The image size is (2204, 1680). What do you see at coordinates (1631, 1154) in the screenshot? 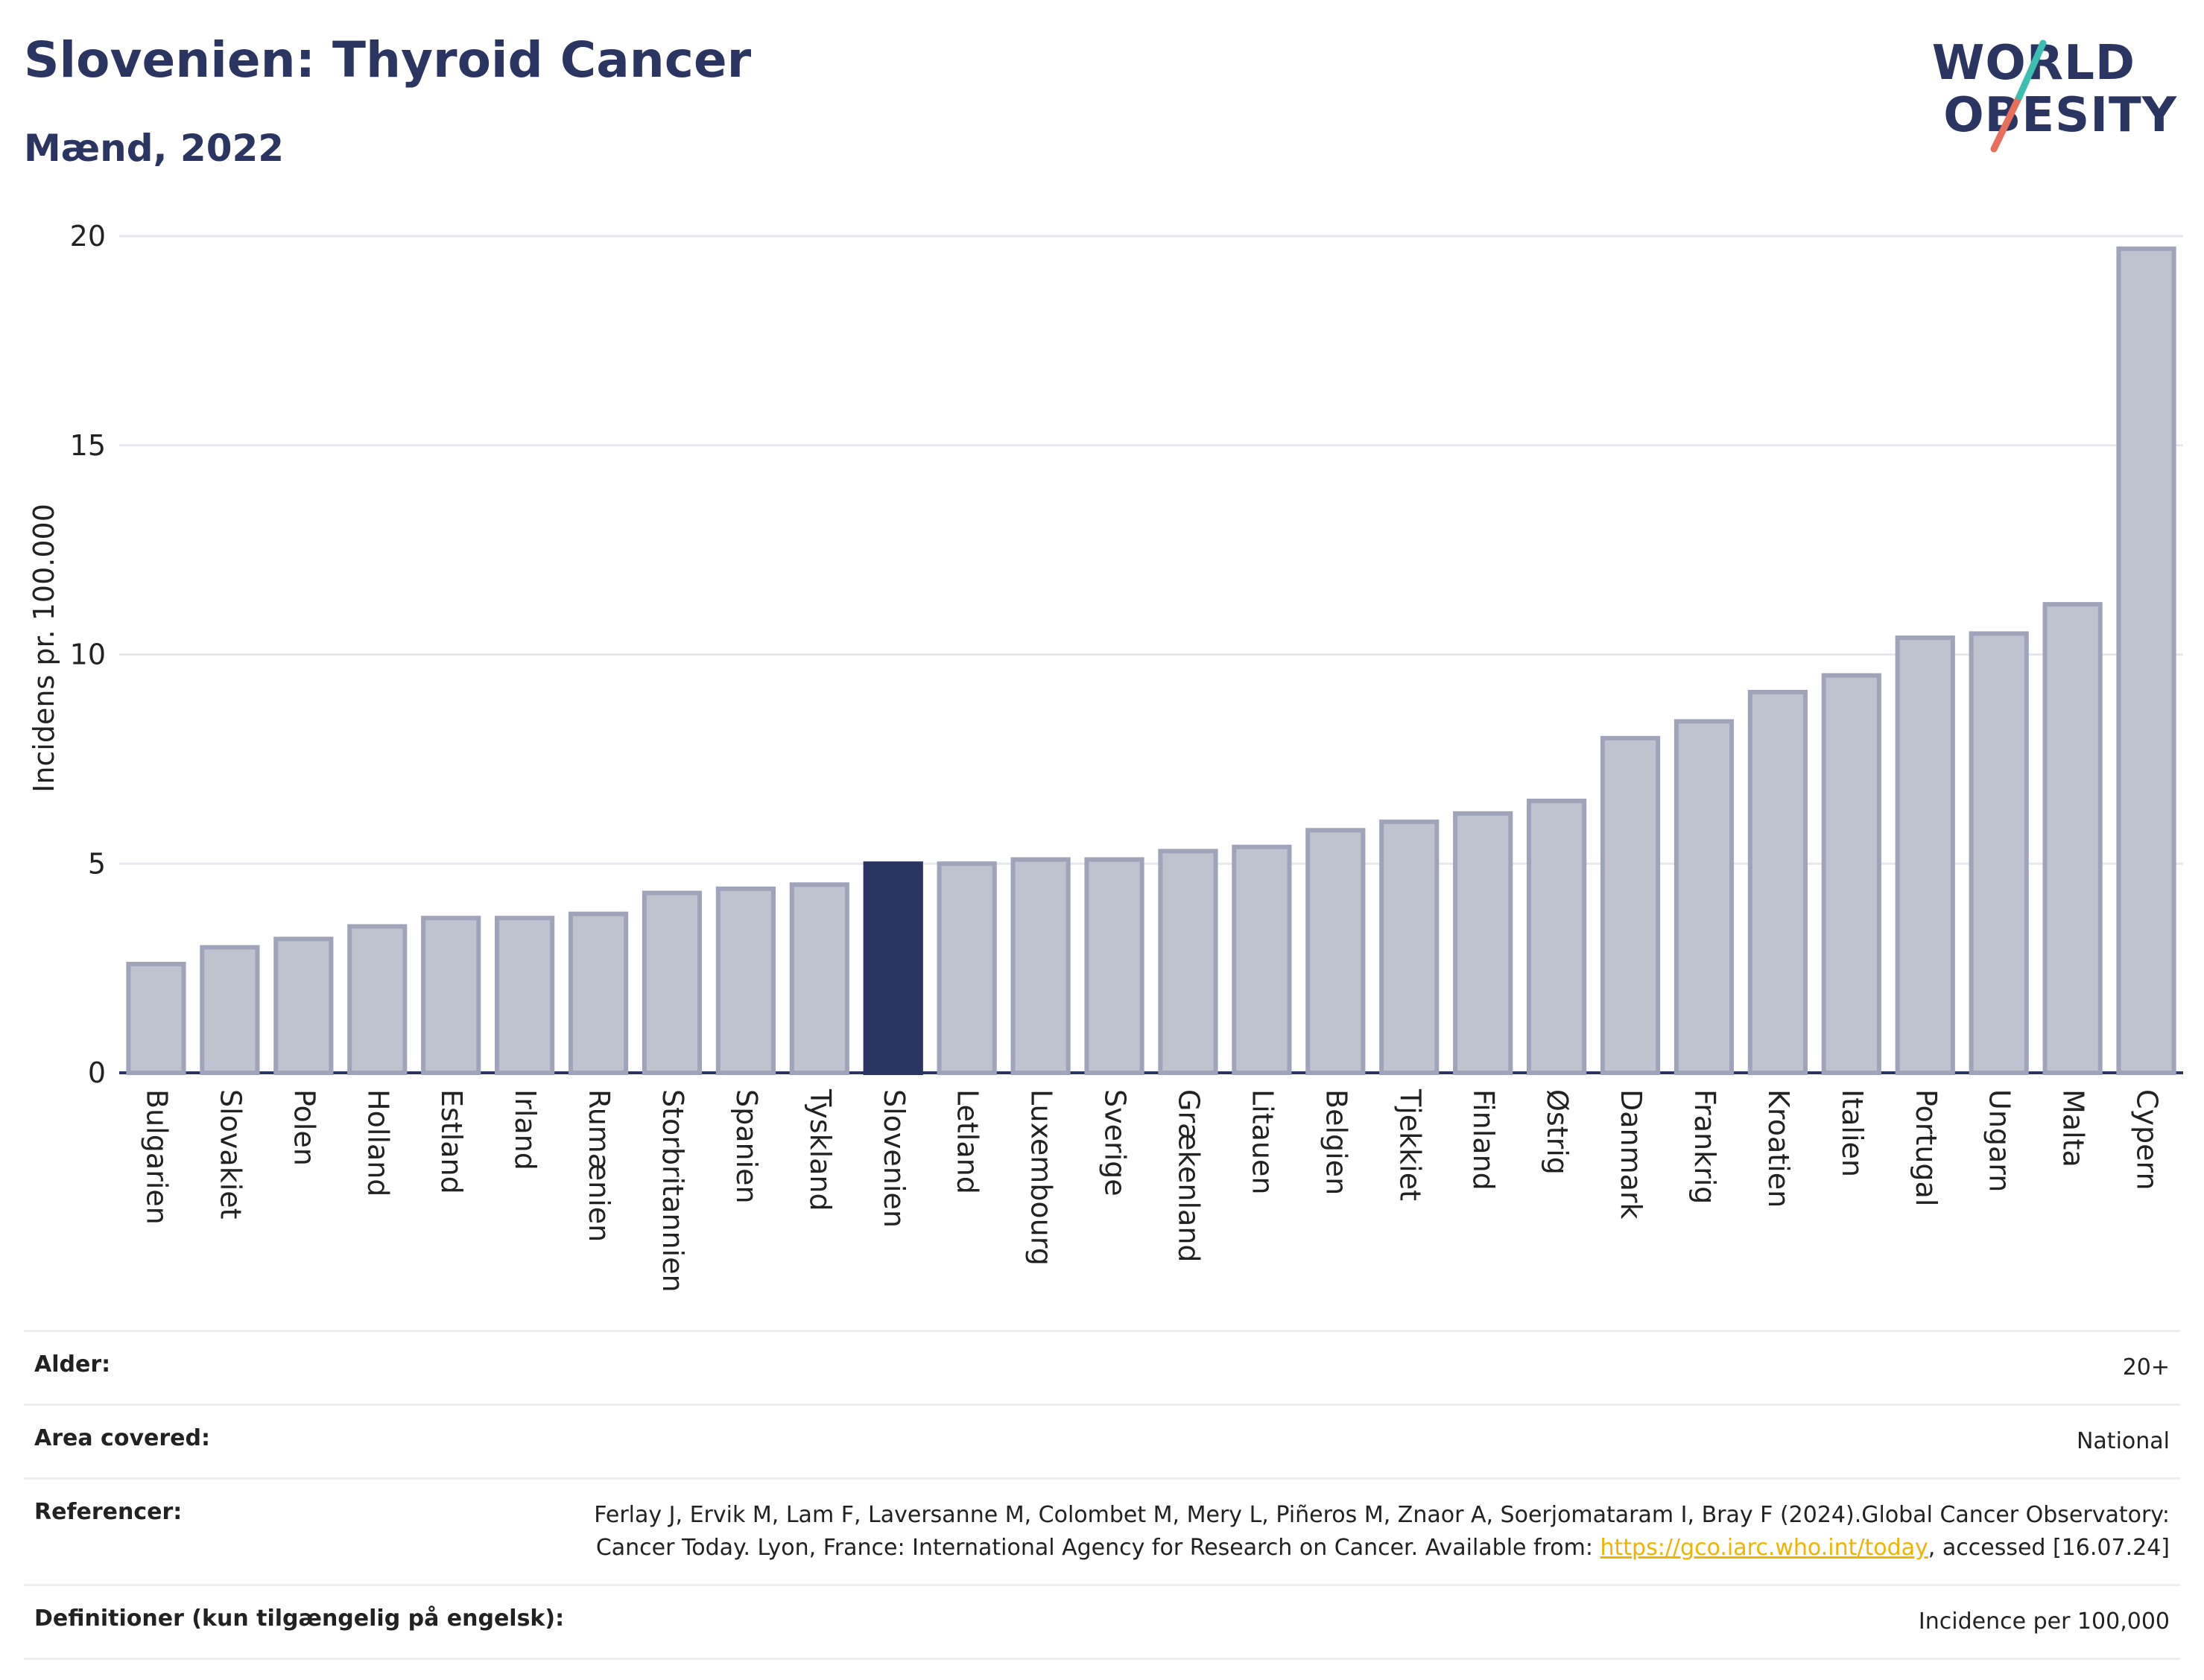
I see `x-tick-label: Danmark` at bounding box center [1631, 1154].